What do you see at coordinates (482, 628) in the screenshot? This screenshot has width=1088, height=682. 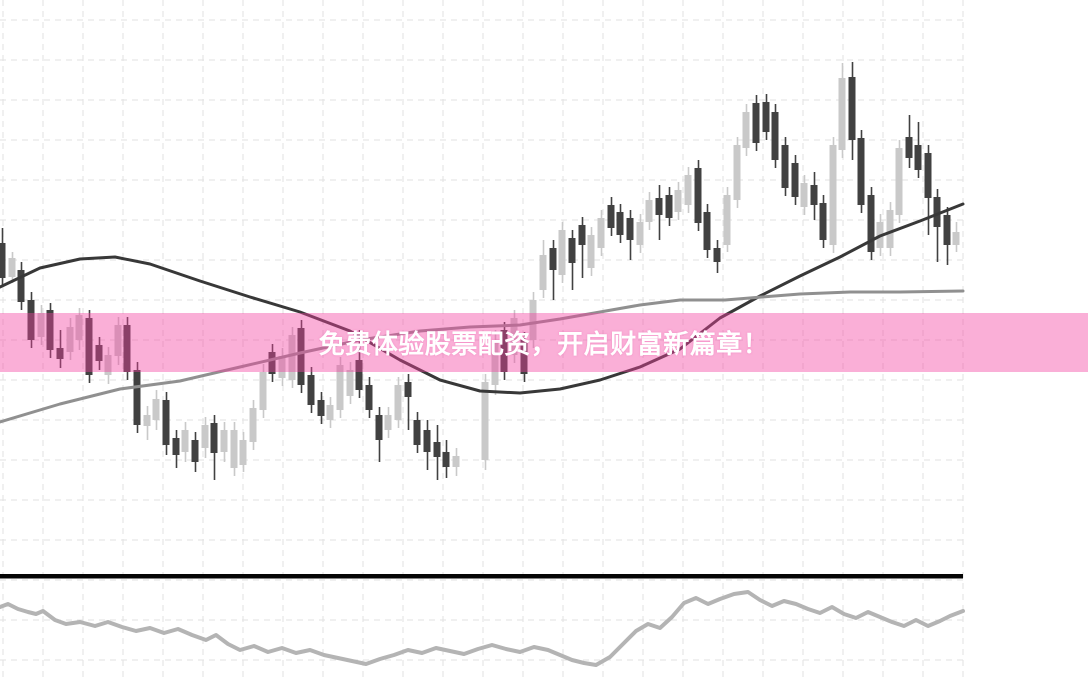 I see `lower-indicator` at bounding box center [482, 628].